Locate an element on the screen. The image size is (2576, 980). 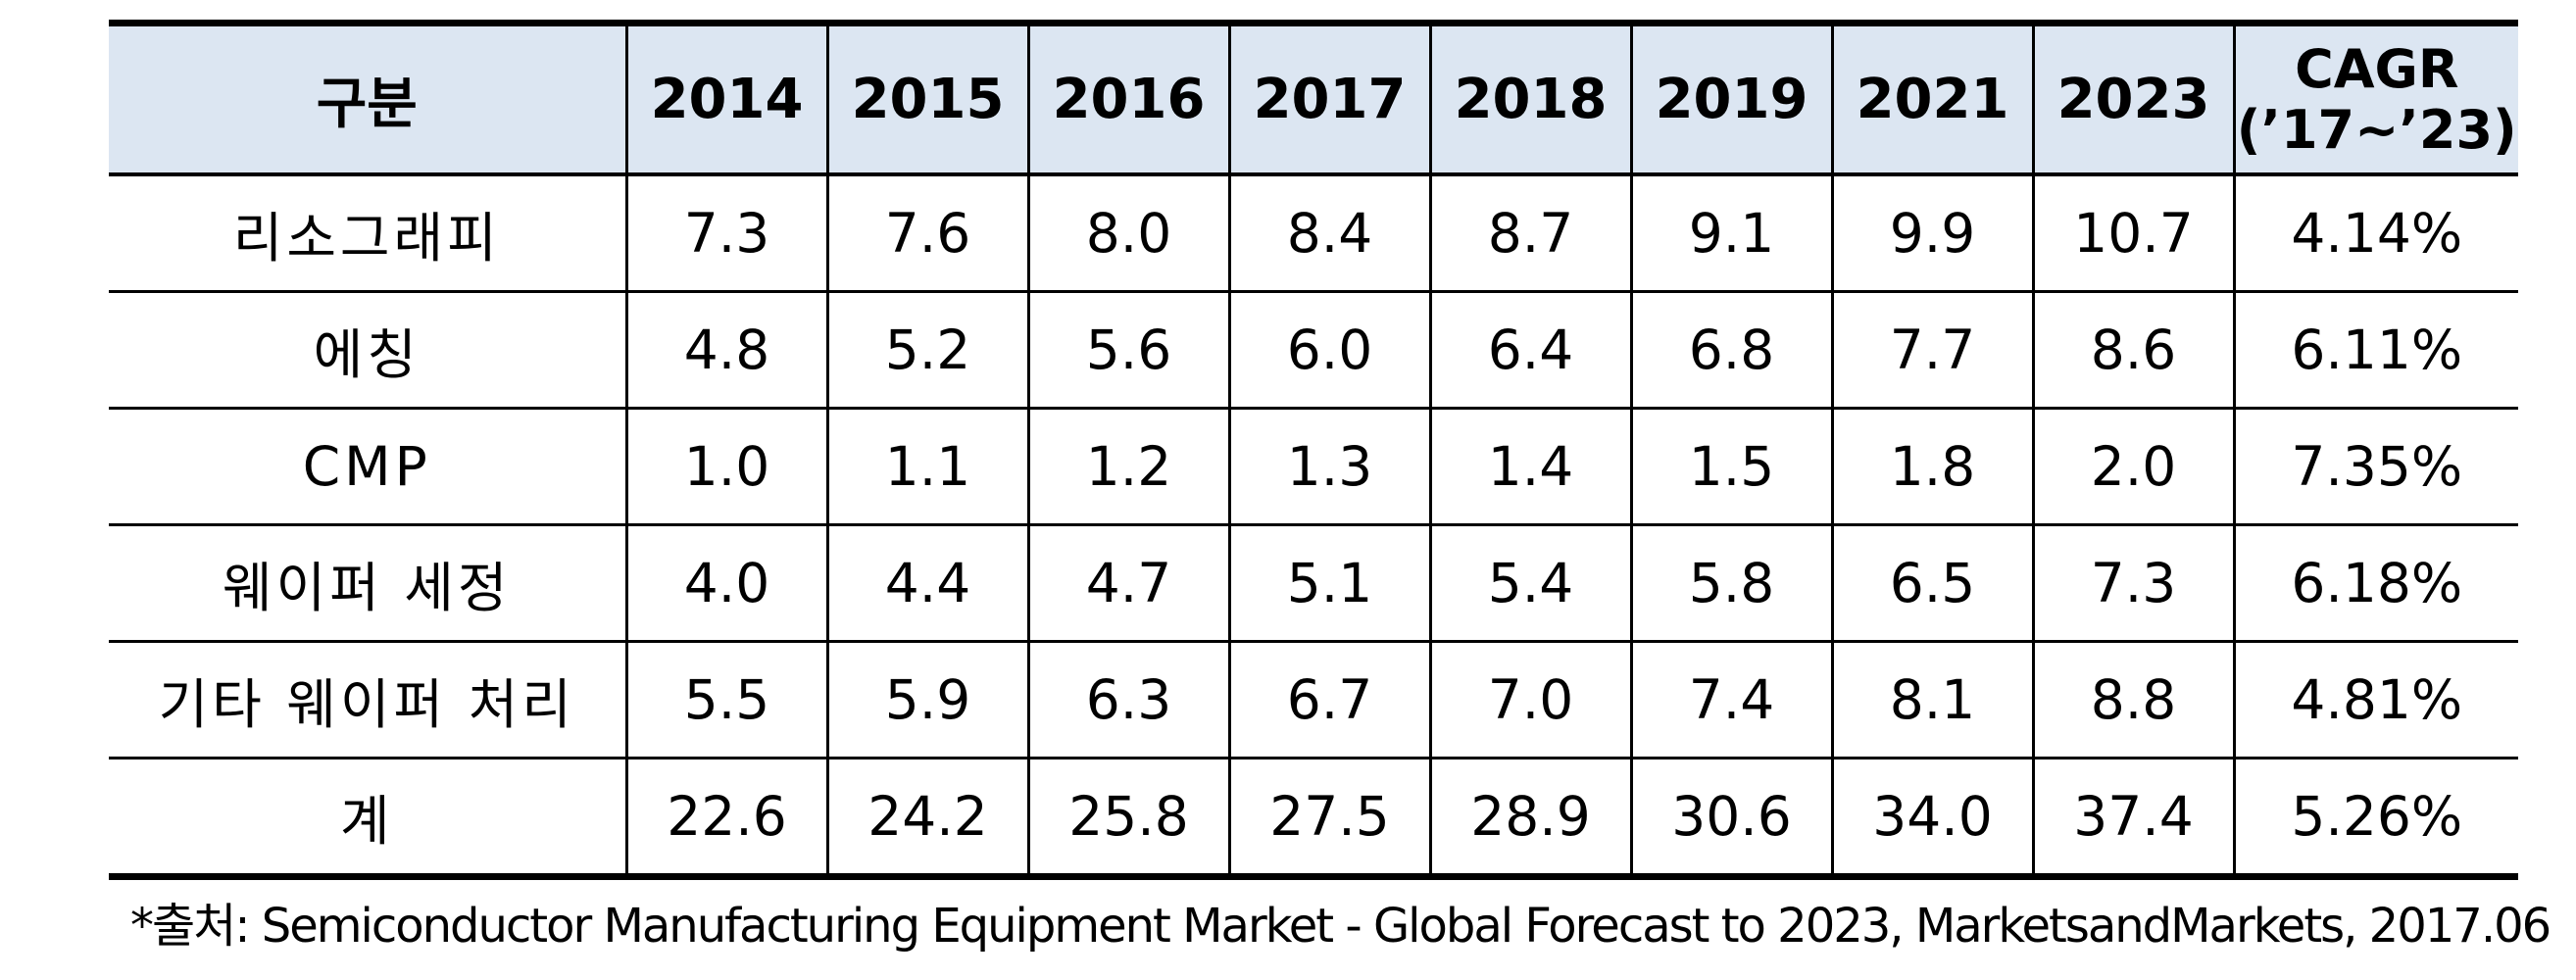
table-cell: 6.5 is located at coordinates (1932, 583).